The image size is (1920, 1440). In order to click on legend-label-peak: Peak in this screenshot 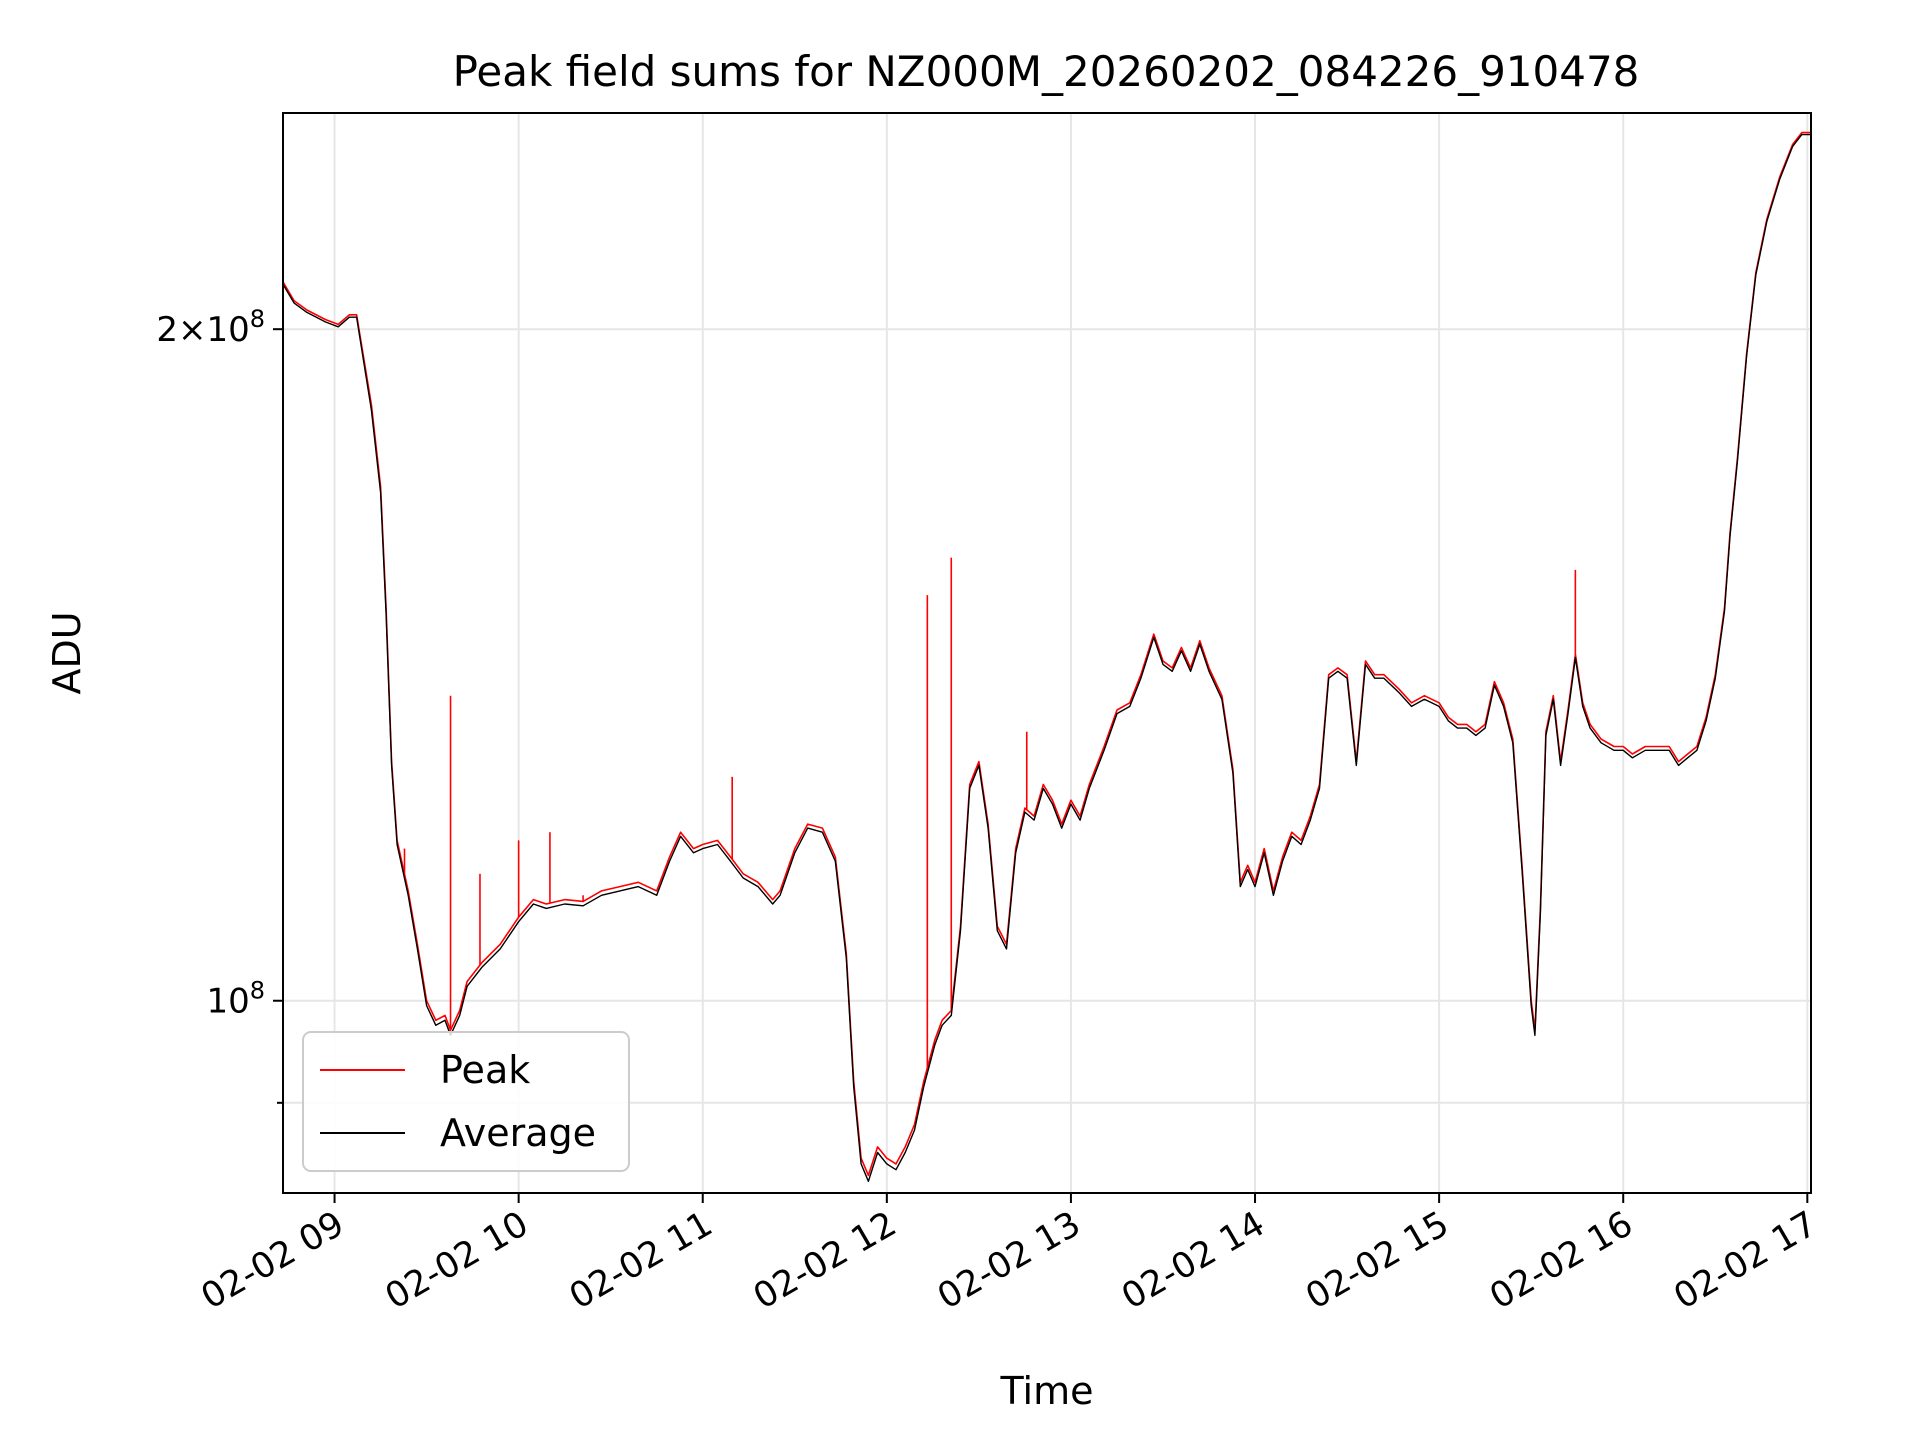, I will do `click(485, 1070)`.